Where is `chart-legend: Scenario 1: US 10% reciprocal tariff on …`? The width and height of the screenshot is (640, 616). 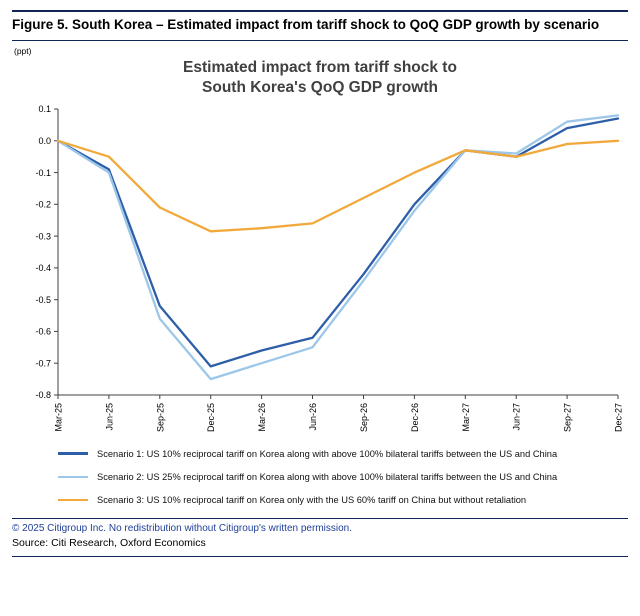
chart-legend: Scenario 1: US 10% reciprocal tariff on … is located at coordinates (320, 477).